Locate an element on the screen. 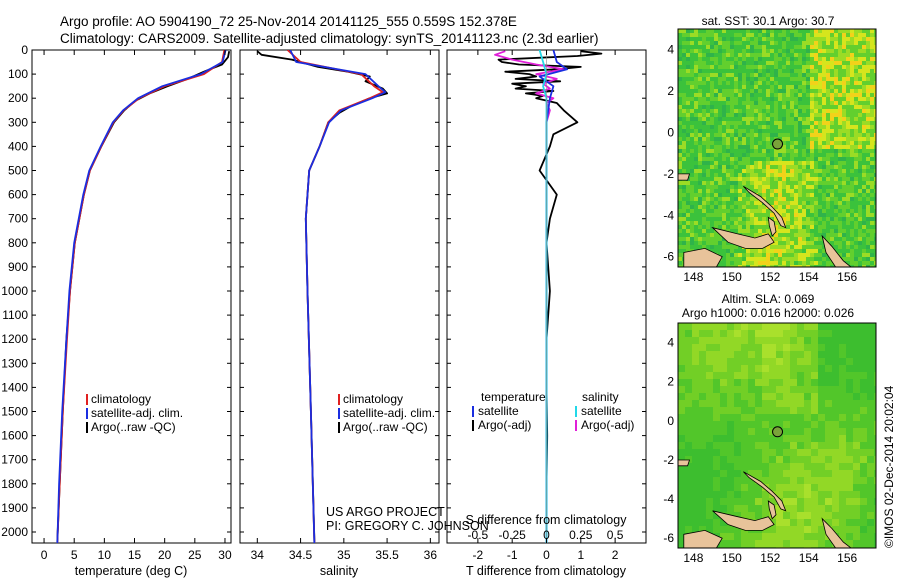 Image resolution: width=900 pixels, height=580 pixels. legend-swatch-argo is located at coordinates (339, 427).